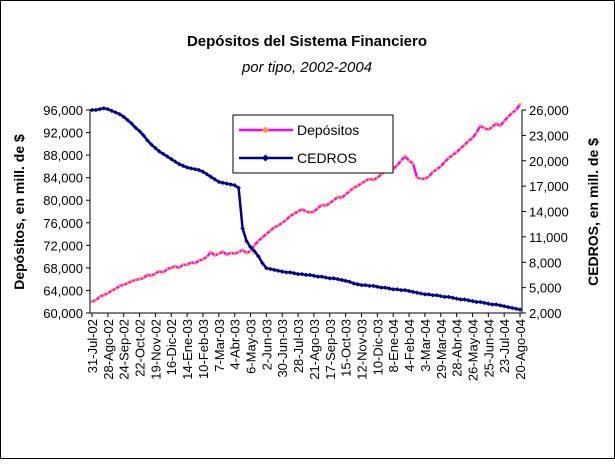 This screenshot has height=464, width=615. Describe the element at coordinates (306, 67) in the screenshot. I see `chart-subtitle: por tipo, 2002-2004` at that location.